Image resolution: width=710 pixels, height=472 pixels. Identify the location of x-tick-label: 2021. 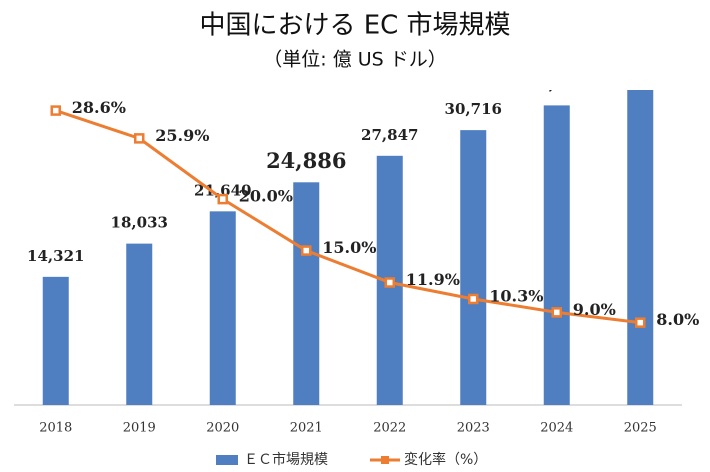
(306, 428).